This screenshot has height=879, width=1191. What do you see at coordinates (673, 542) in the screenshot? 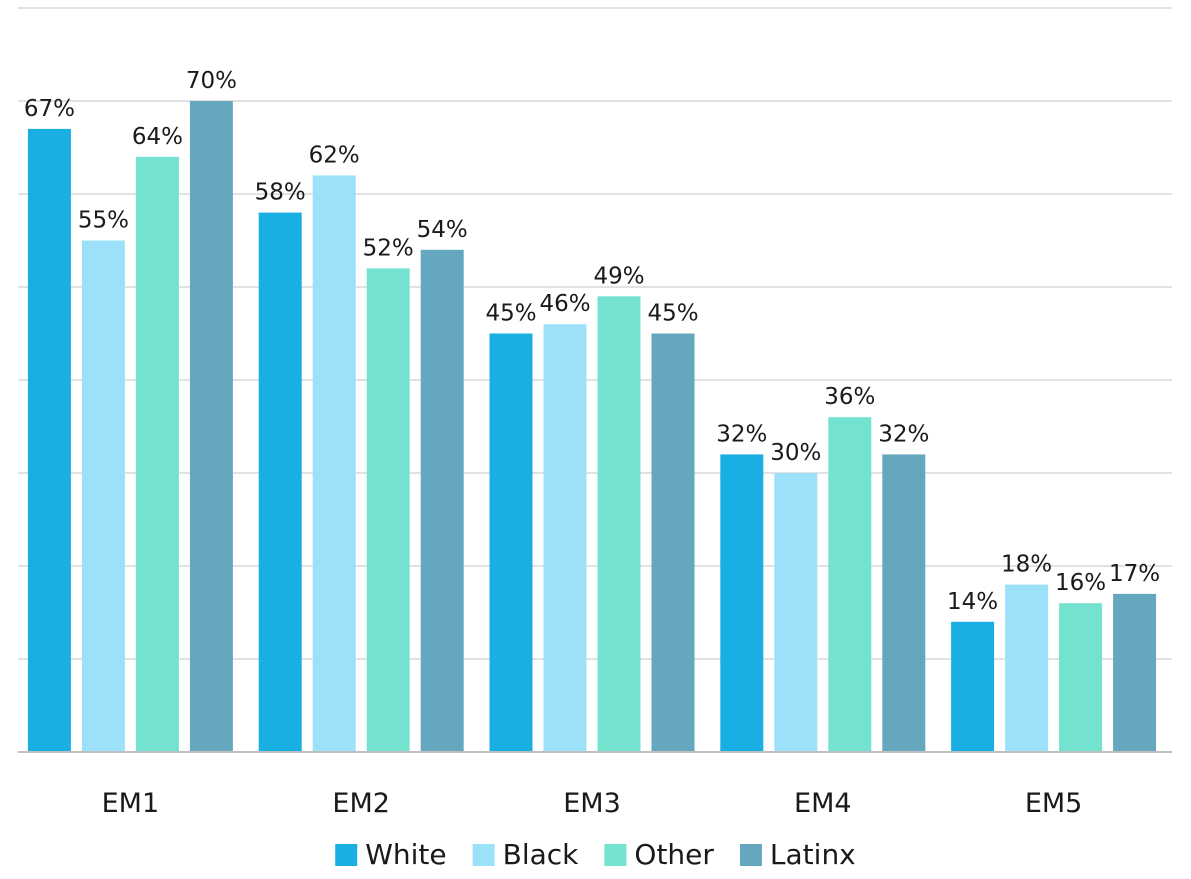
I see `bar-latinx-em3` at bounding box center [673, 542].